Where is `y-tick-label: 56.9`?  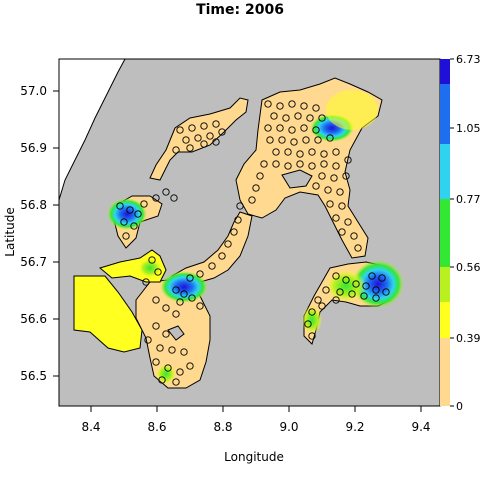 y-tick-label: 56.9 is located at coordinates (33, 148).